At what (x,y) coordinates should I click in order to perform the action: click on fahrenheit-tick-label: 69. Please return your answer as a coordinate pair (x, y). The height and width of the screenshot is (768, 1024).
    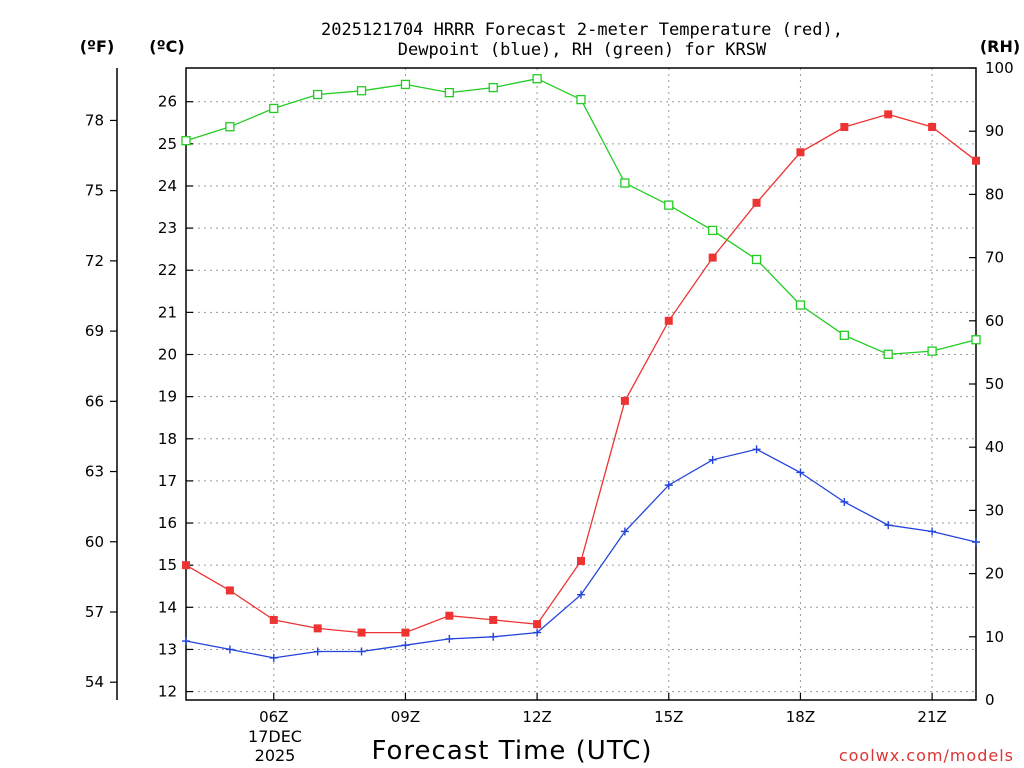
    Looking at the image, I should click on (94, 331).